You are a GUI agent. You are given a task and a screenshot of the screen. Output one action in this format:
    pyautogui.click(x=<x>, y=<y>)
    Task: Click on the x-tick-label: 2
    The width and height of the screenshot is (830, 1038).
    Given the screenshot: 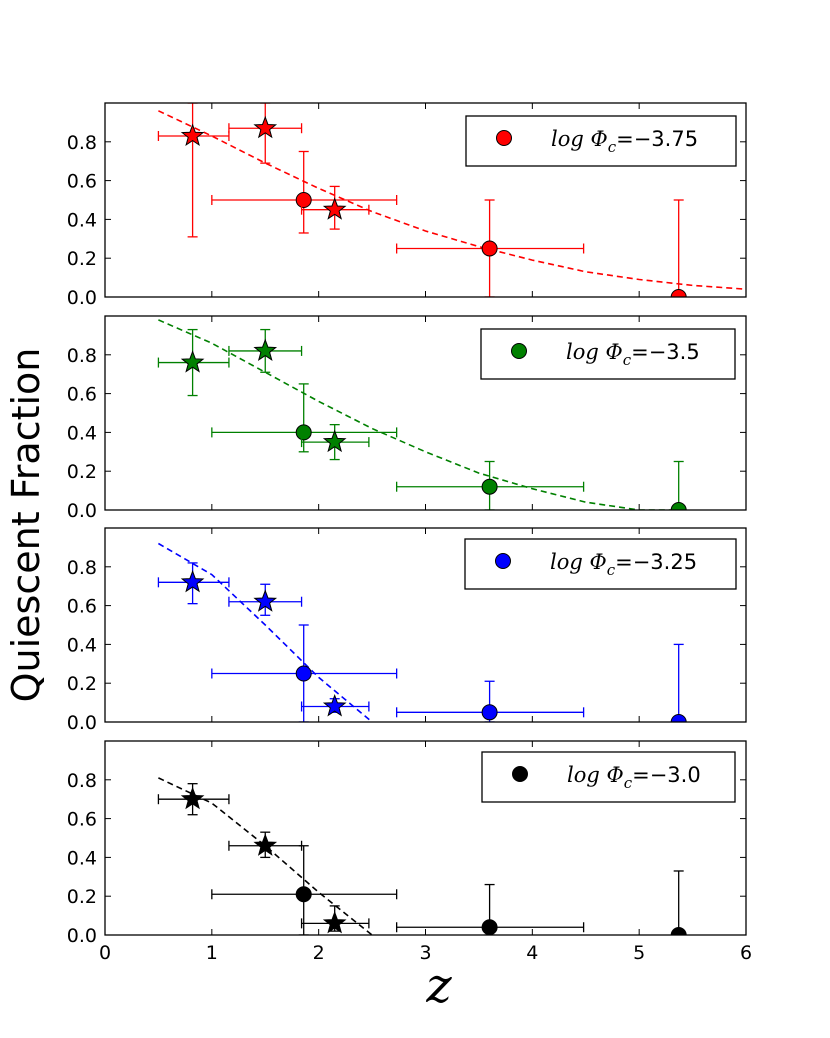 What is the action you would take?
    pyautogui.click(x=319, y=953)
    